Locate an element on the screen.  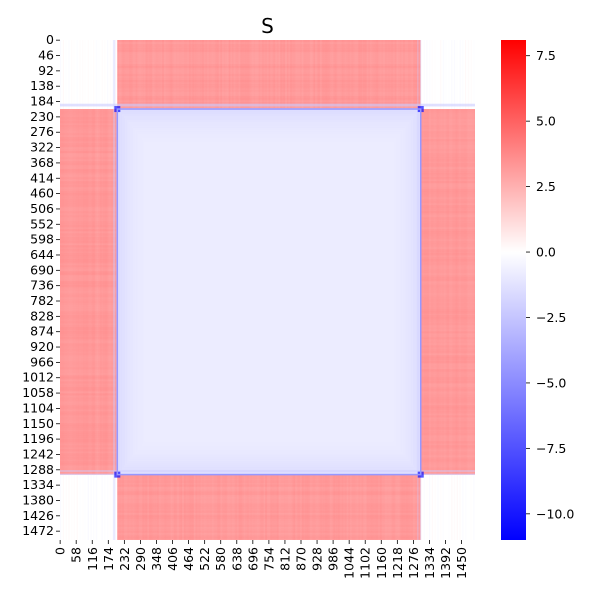
y-tick-label: 1426 is located at coordinates (38, 515).